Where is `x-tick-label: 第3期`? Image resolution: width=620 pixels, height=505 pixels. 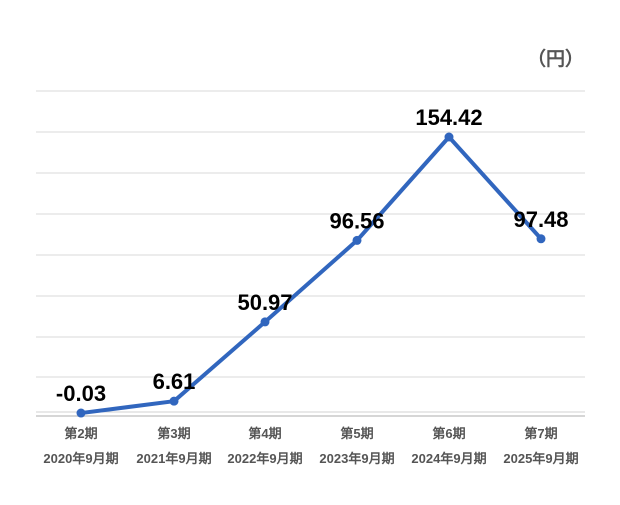
x-tick-label: 第3期 is located at coordinates (173, 433).